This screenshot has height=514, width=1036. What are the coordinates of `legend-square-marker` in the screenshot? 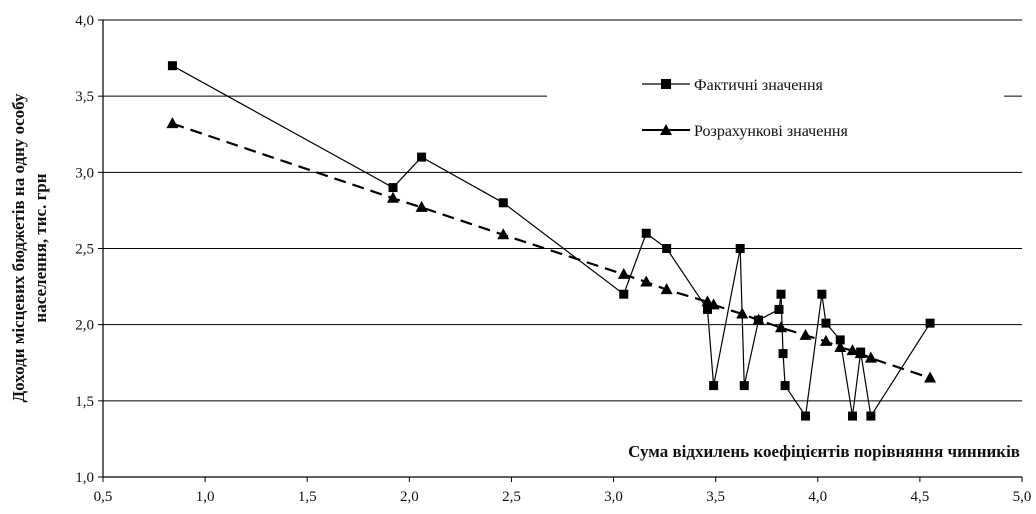 It's located at (666, 84).